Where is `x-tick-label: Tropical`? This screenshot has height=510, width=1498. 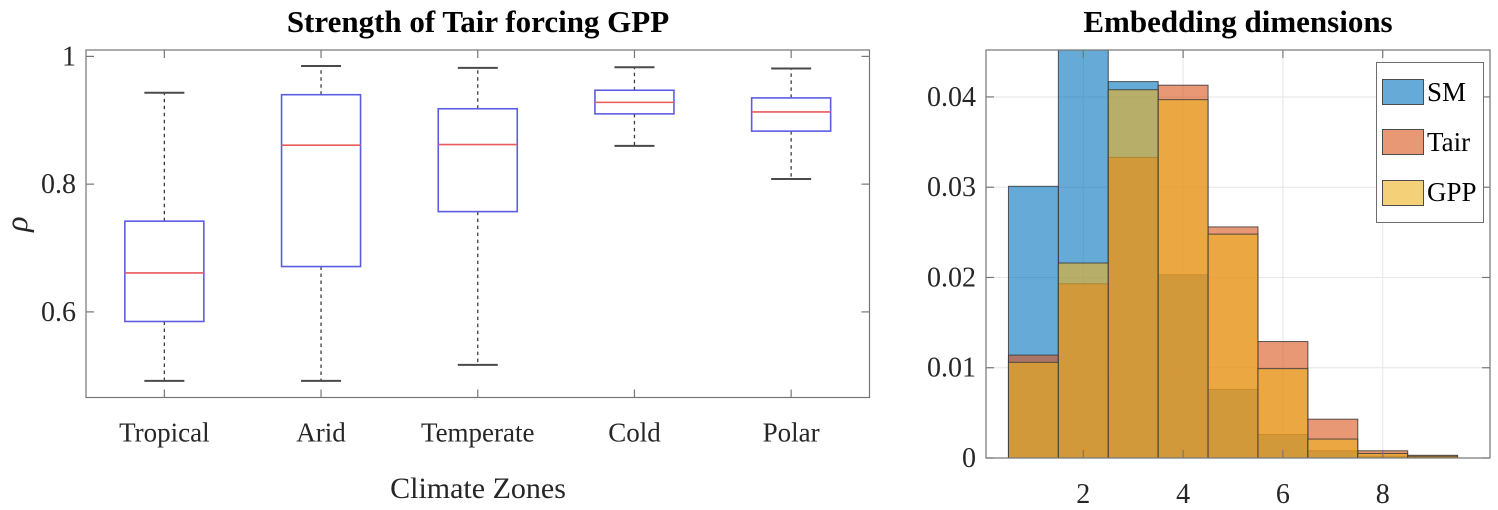 x-tick-label: Tropical is located at coordinates (164, 433).